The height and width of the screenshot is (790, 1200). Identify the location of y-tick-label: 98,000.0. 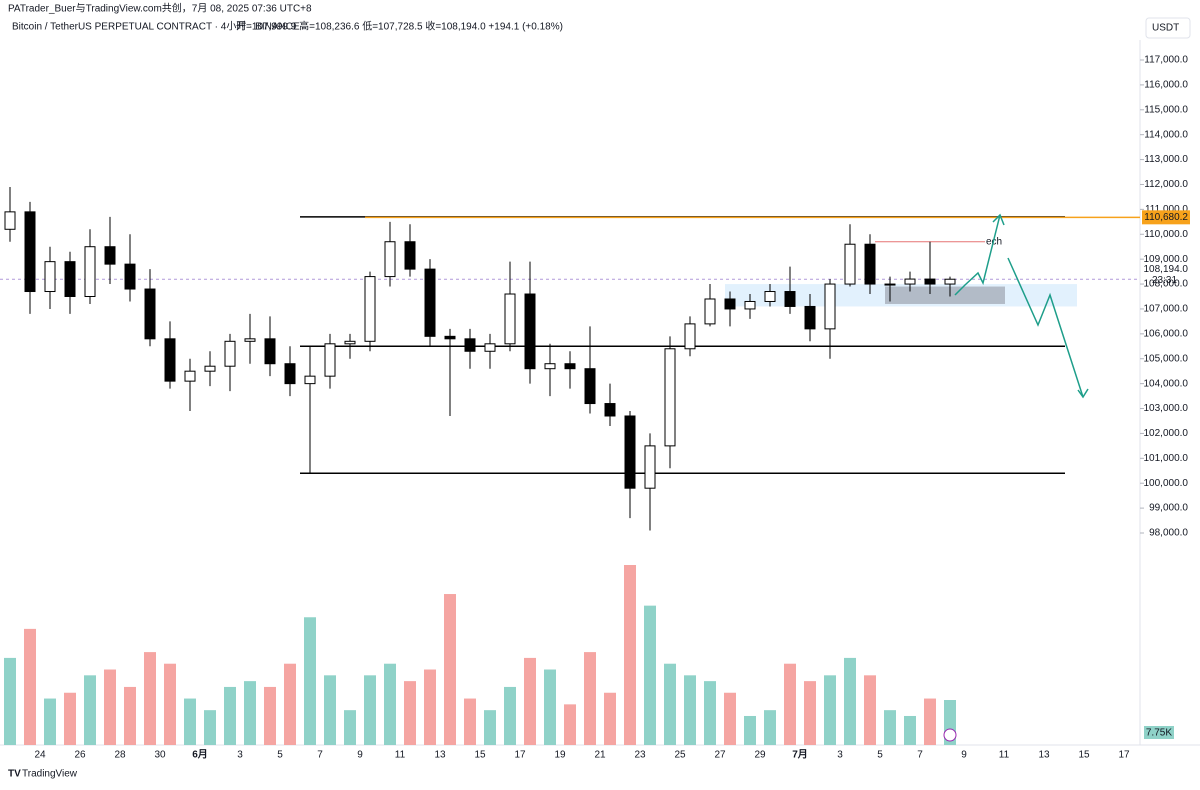
(1168, 533).